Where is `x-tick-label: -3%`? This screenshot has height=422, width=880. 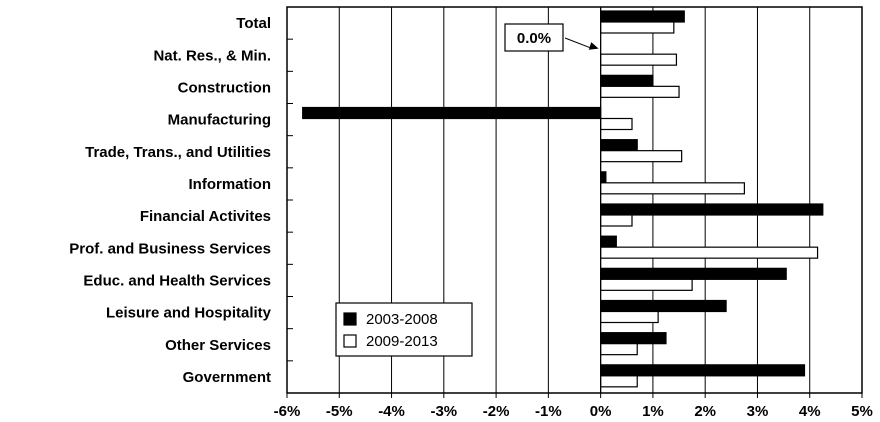
x-tick-label: -3% is located at coordinates (443, 411).